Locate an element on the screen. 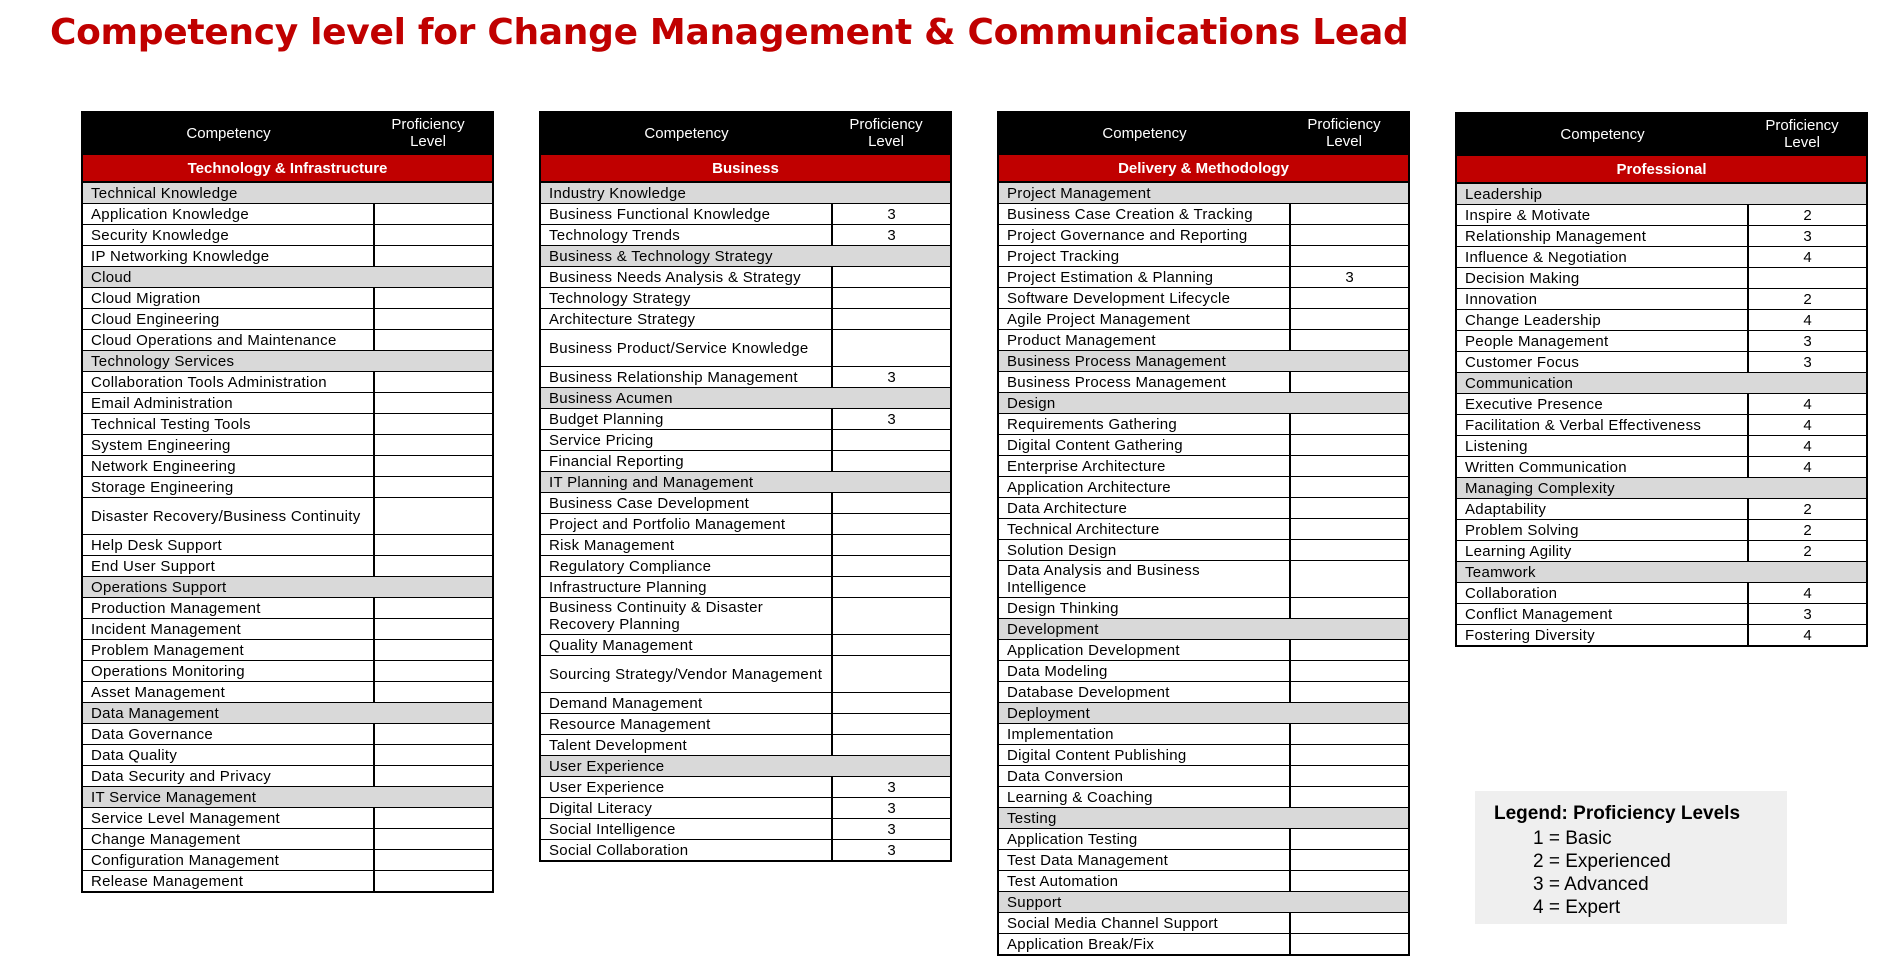  competency-row: Data Governance is located at coordinates (287, 734).